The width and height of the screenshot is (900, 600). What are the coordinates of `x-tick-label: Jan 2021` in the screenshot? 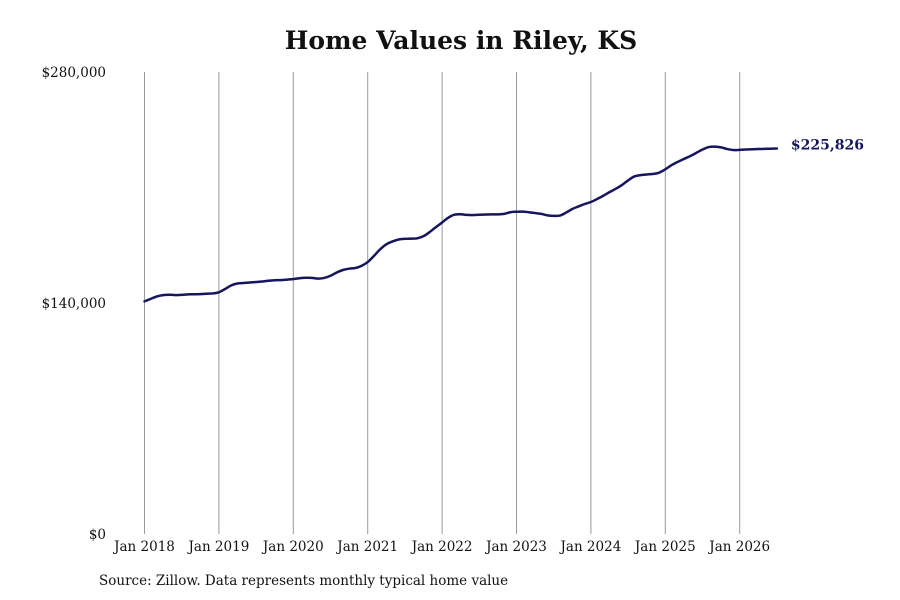 It's located at (366, 547).